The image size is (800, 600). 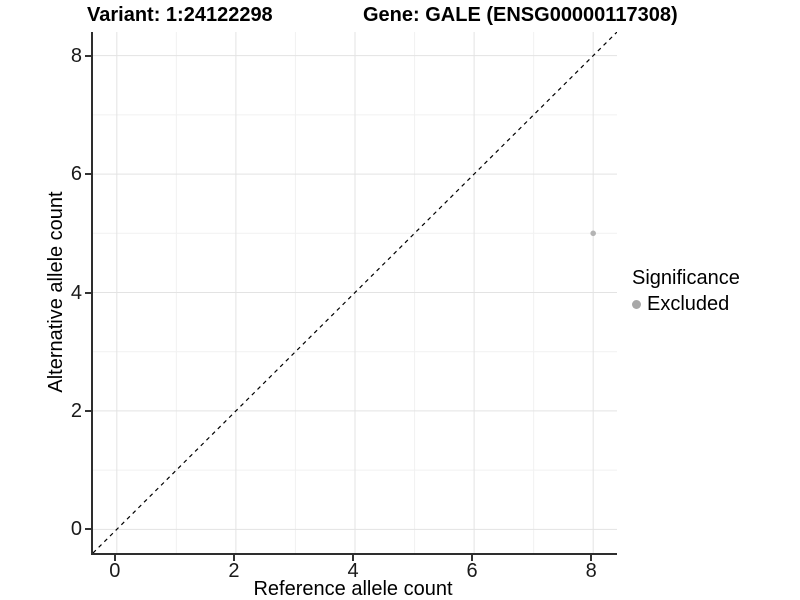 I want to click on y-tick-label: 2, so click(x=76, y=410).